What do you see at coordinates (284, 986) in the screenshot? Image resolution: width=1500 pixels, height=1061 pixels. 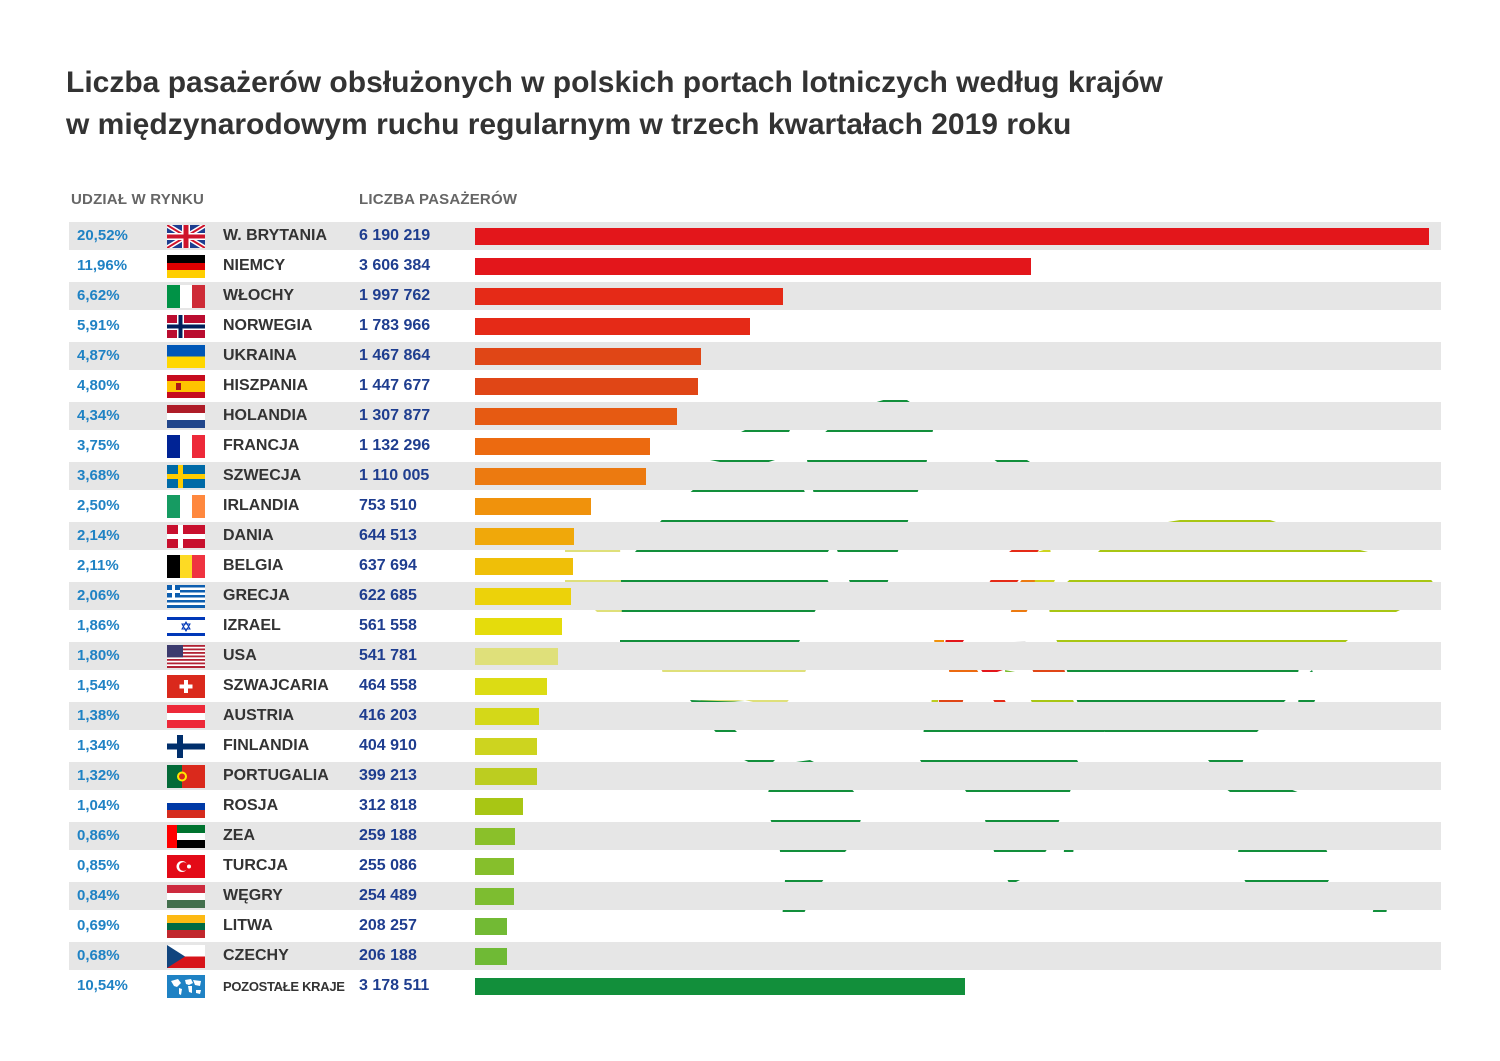 I see `country-label: POZOSTAŁE KRAJE` at bounding box center [284, 986].